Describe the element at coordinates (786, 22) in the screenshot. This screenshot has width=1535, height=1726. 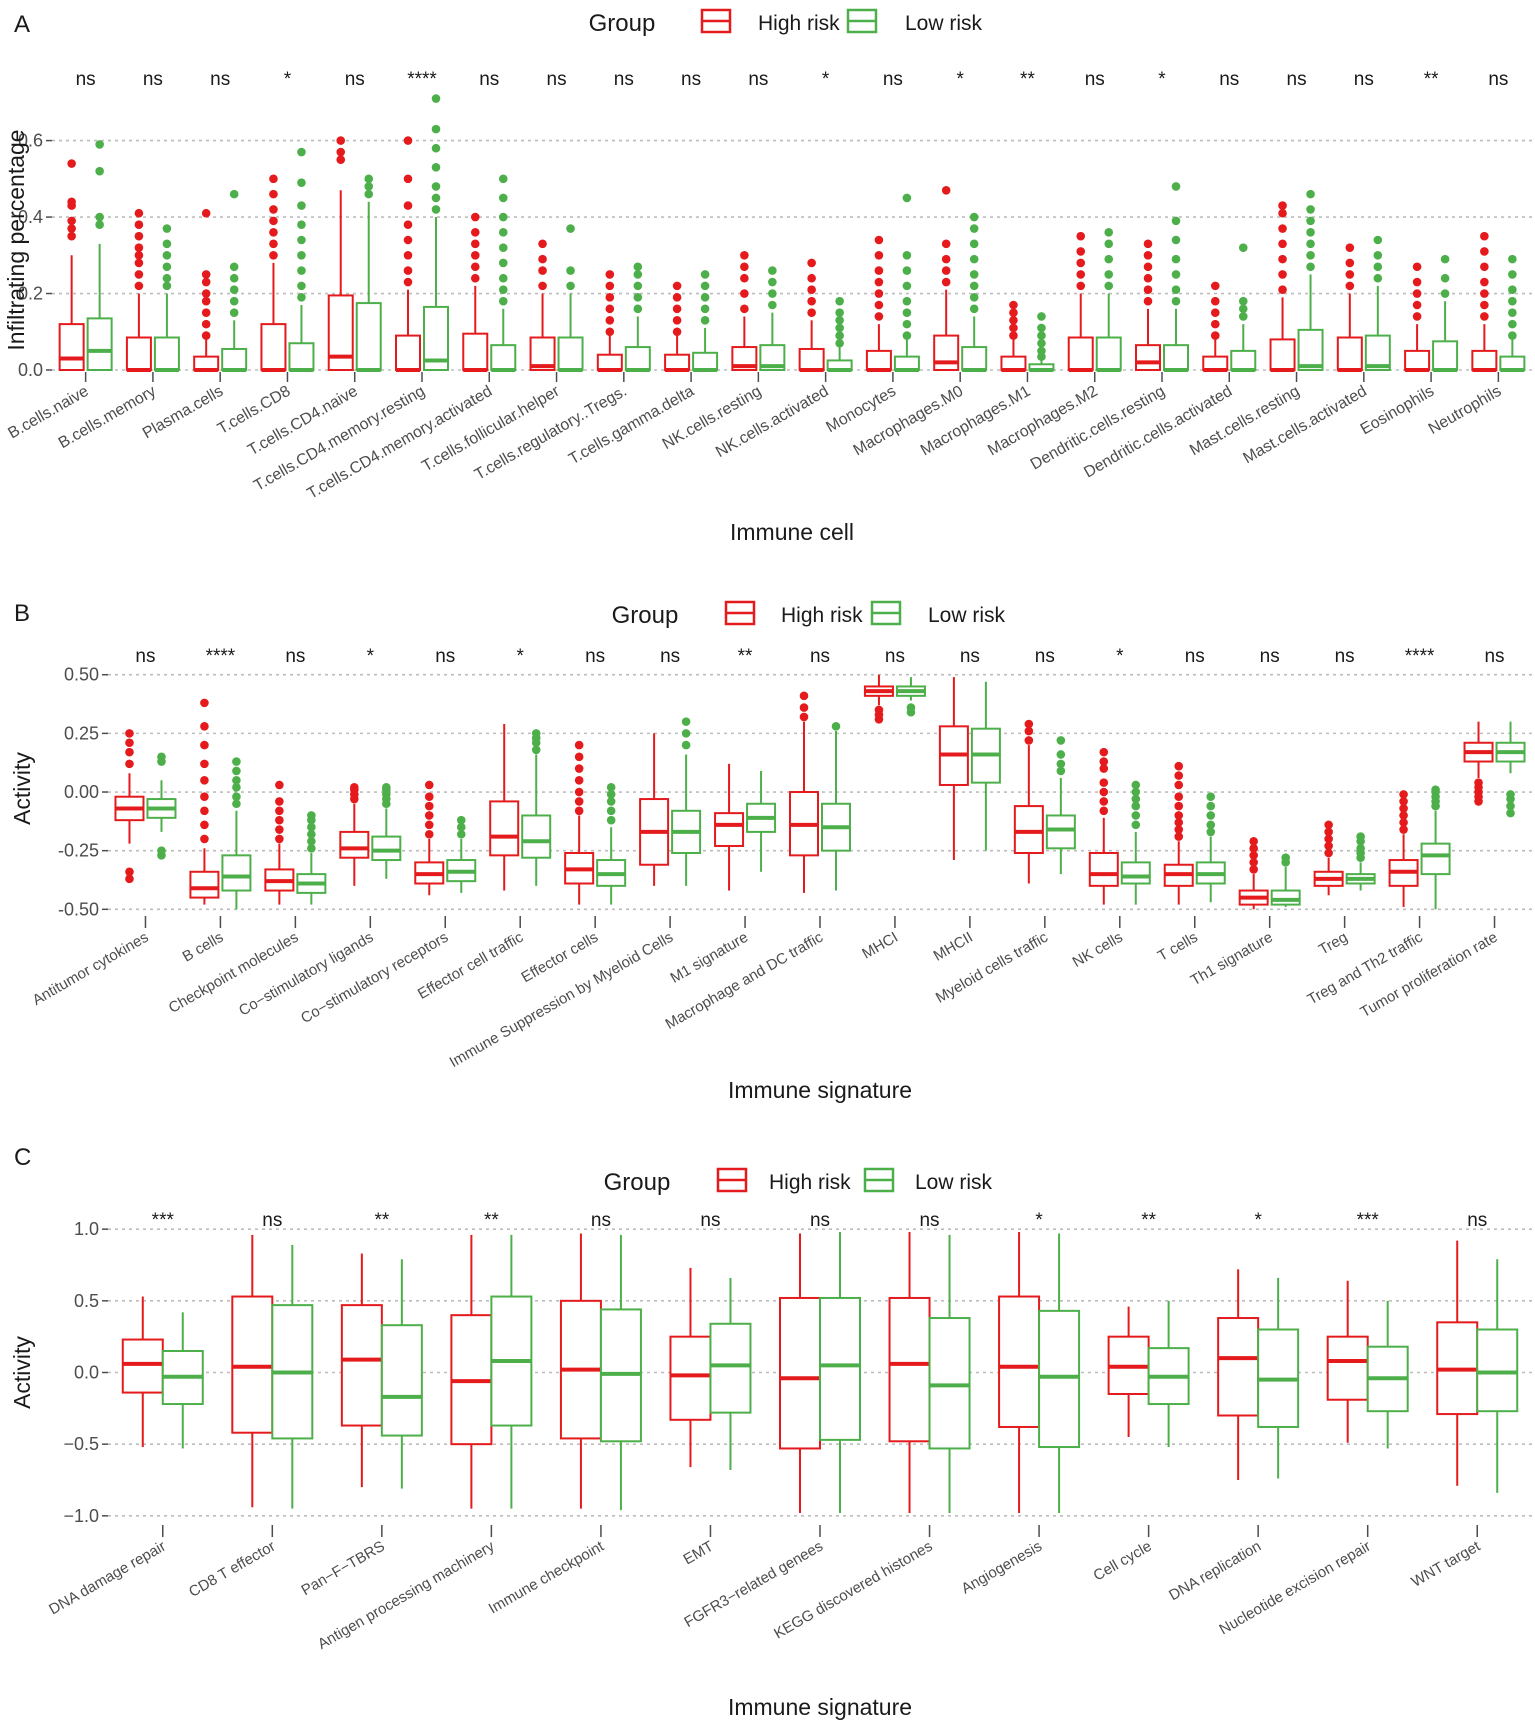
I see `legend: Group High risk Low risk` at that location.